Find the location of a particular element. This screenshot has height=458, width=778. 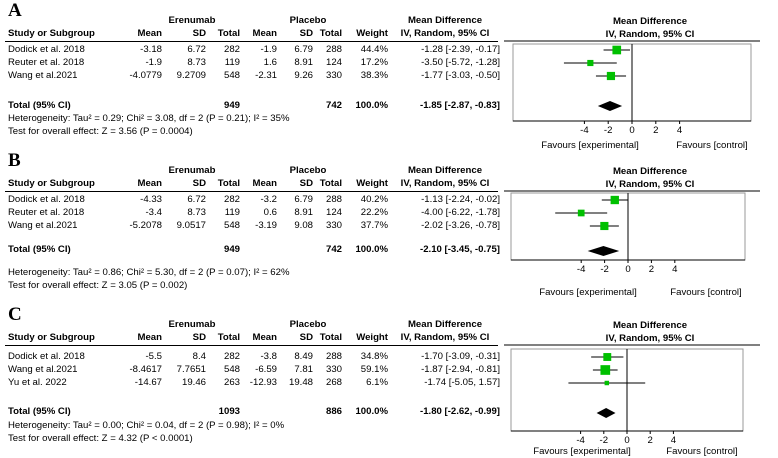

study-name: Reuter et al. 2018 is located at coordinates (46, 62).